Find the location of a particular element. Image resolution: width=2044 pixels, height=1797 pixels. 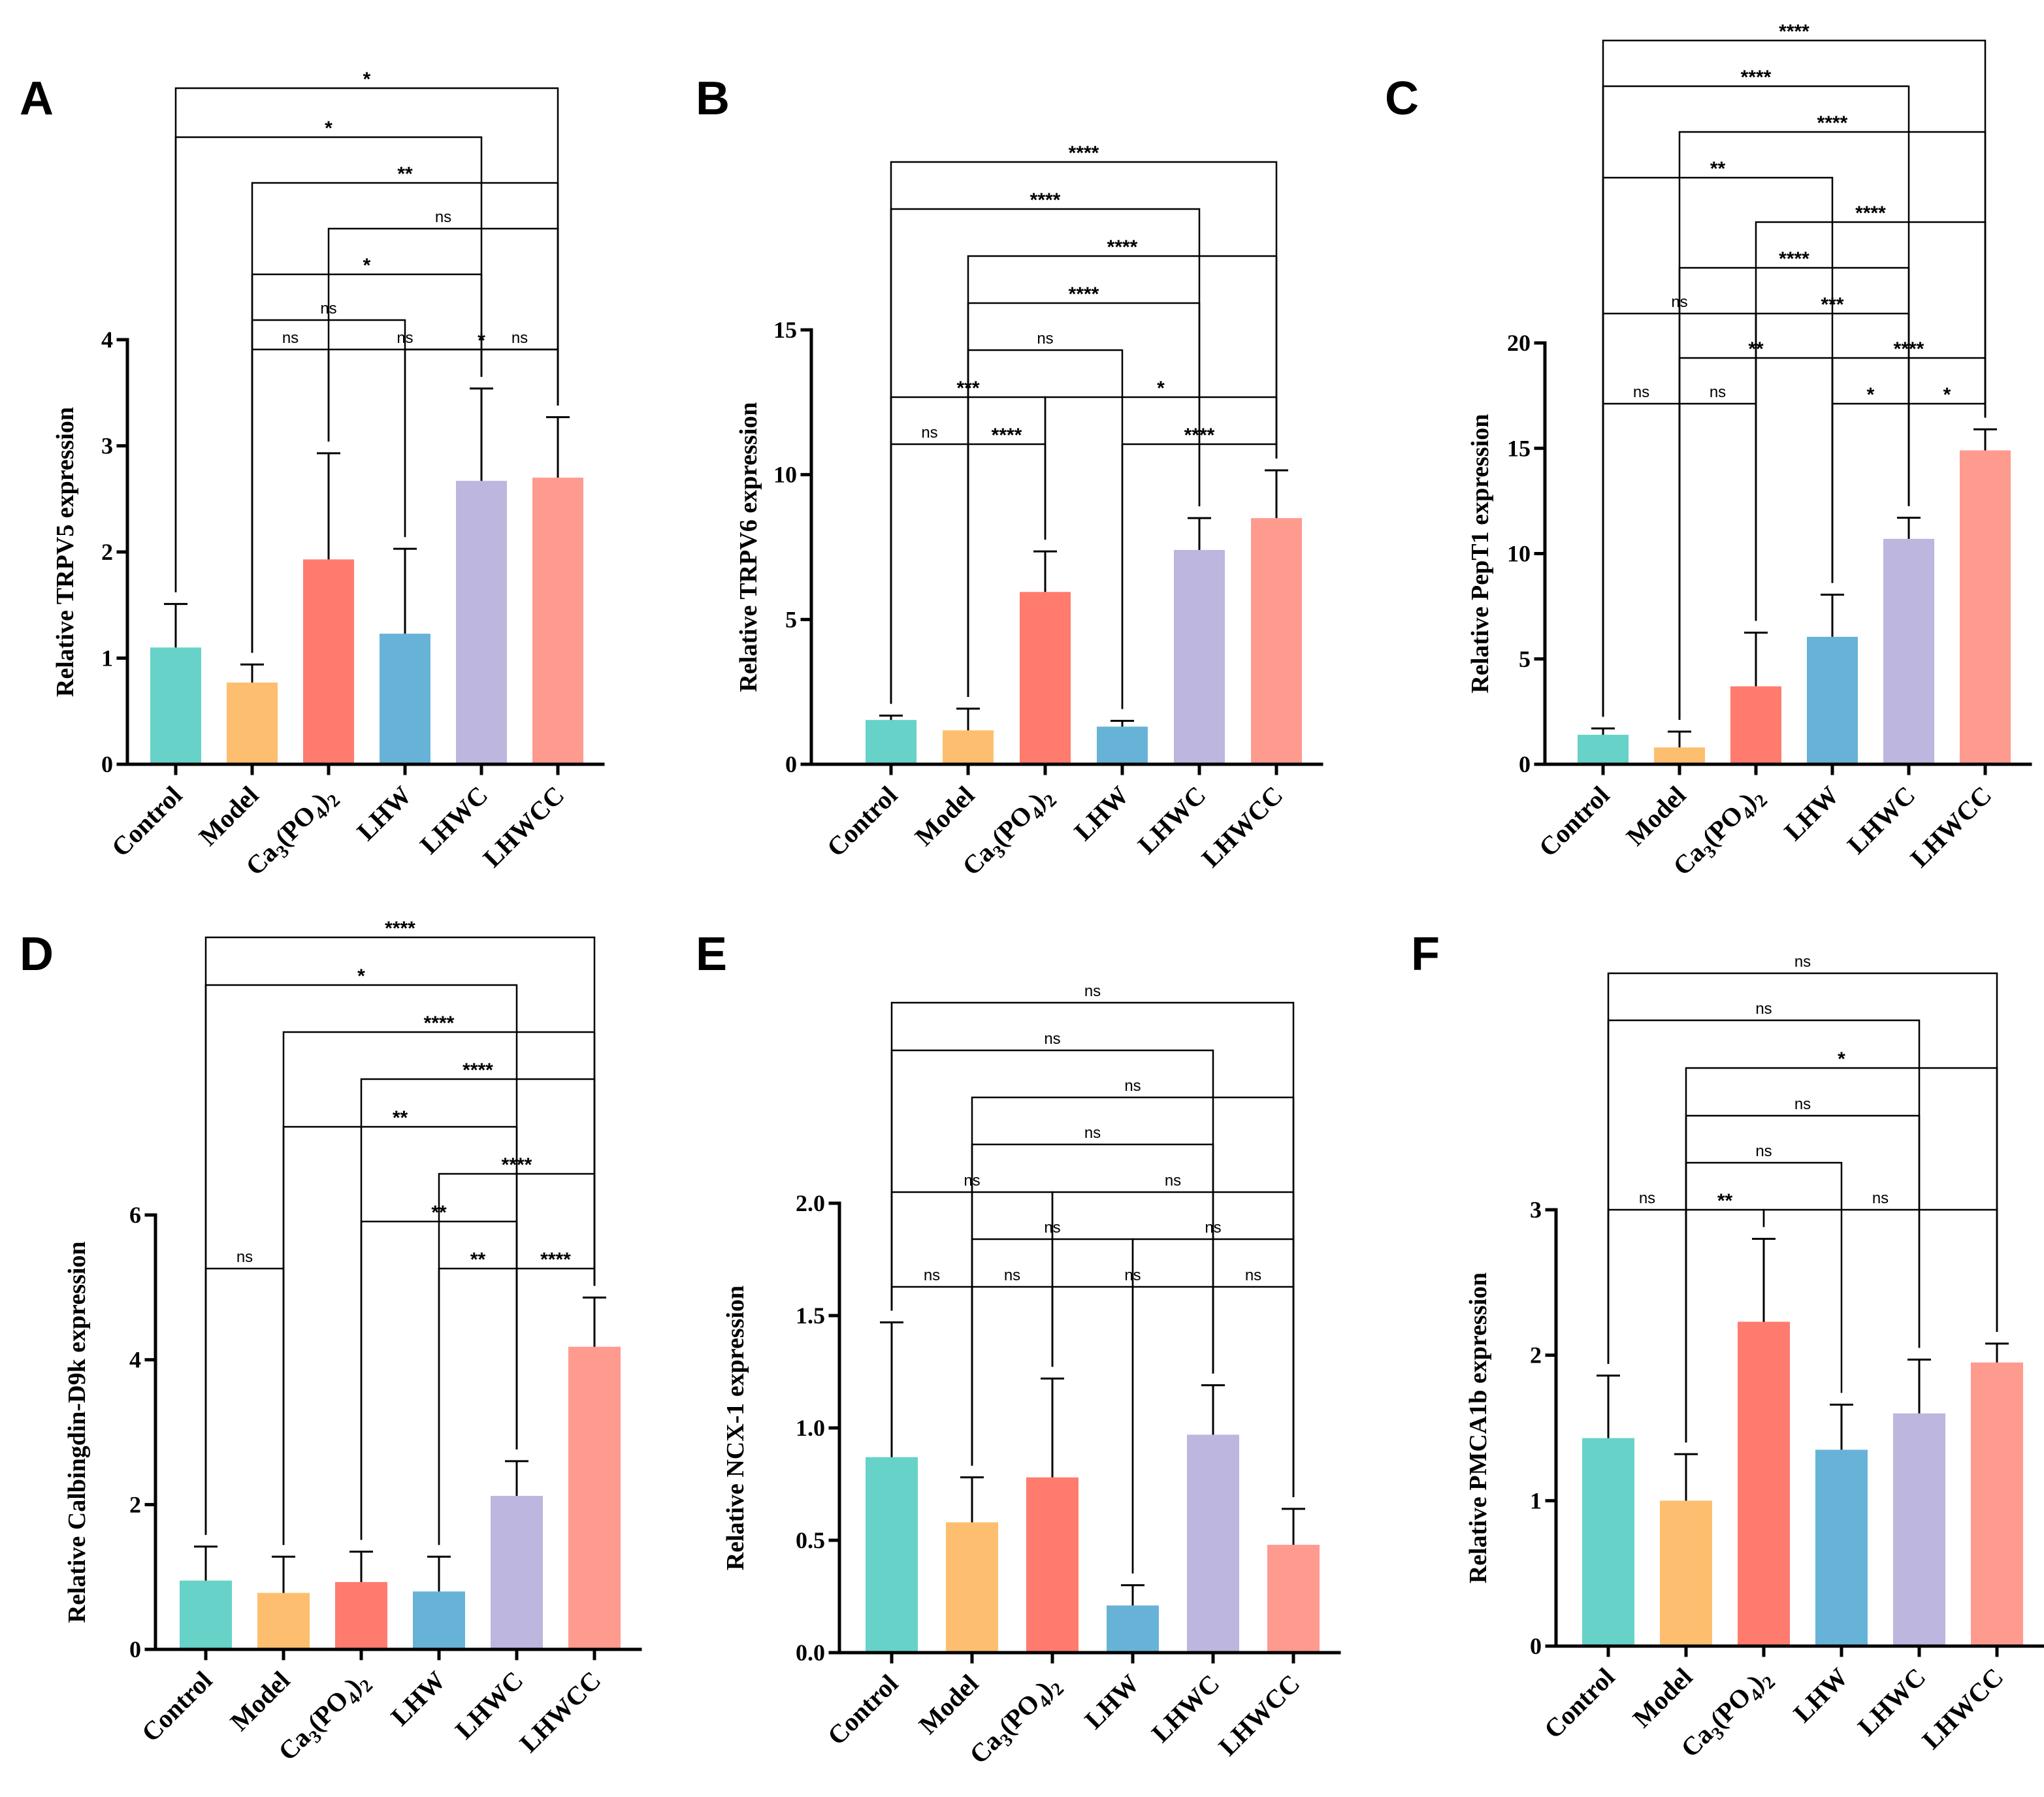

y-axis-label: Relative TRPV6 expression is located at coordinates (748, 547).